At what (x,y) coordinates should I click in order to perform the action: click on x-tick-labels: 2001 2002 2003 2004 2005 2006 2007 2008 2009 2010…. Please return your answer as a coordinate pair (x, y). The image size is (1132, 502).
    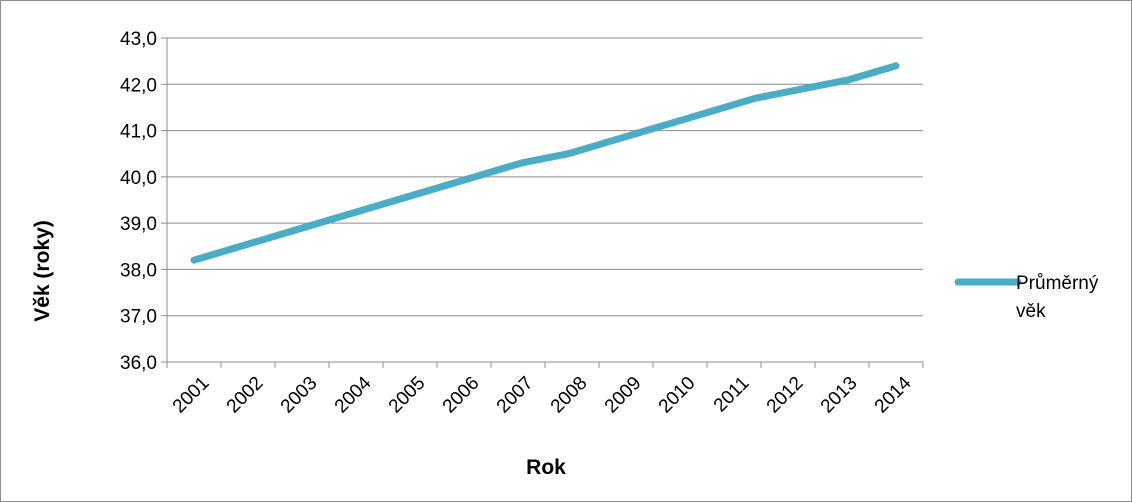
    Looking at the image, I should click on (542, 394).